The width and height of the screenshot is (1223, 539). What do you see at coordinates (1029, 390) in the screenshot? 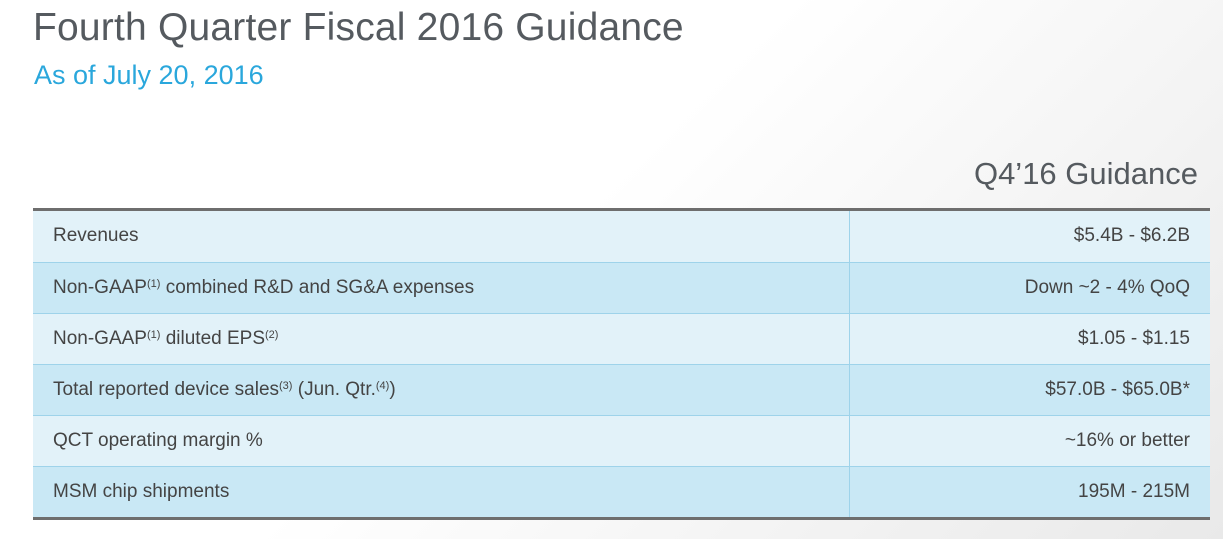
I see `row-value: $57.0B - $65.0B*` at bounding box center [1029, 390].